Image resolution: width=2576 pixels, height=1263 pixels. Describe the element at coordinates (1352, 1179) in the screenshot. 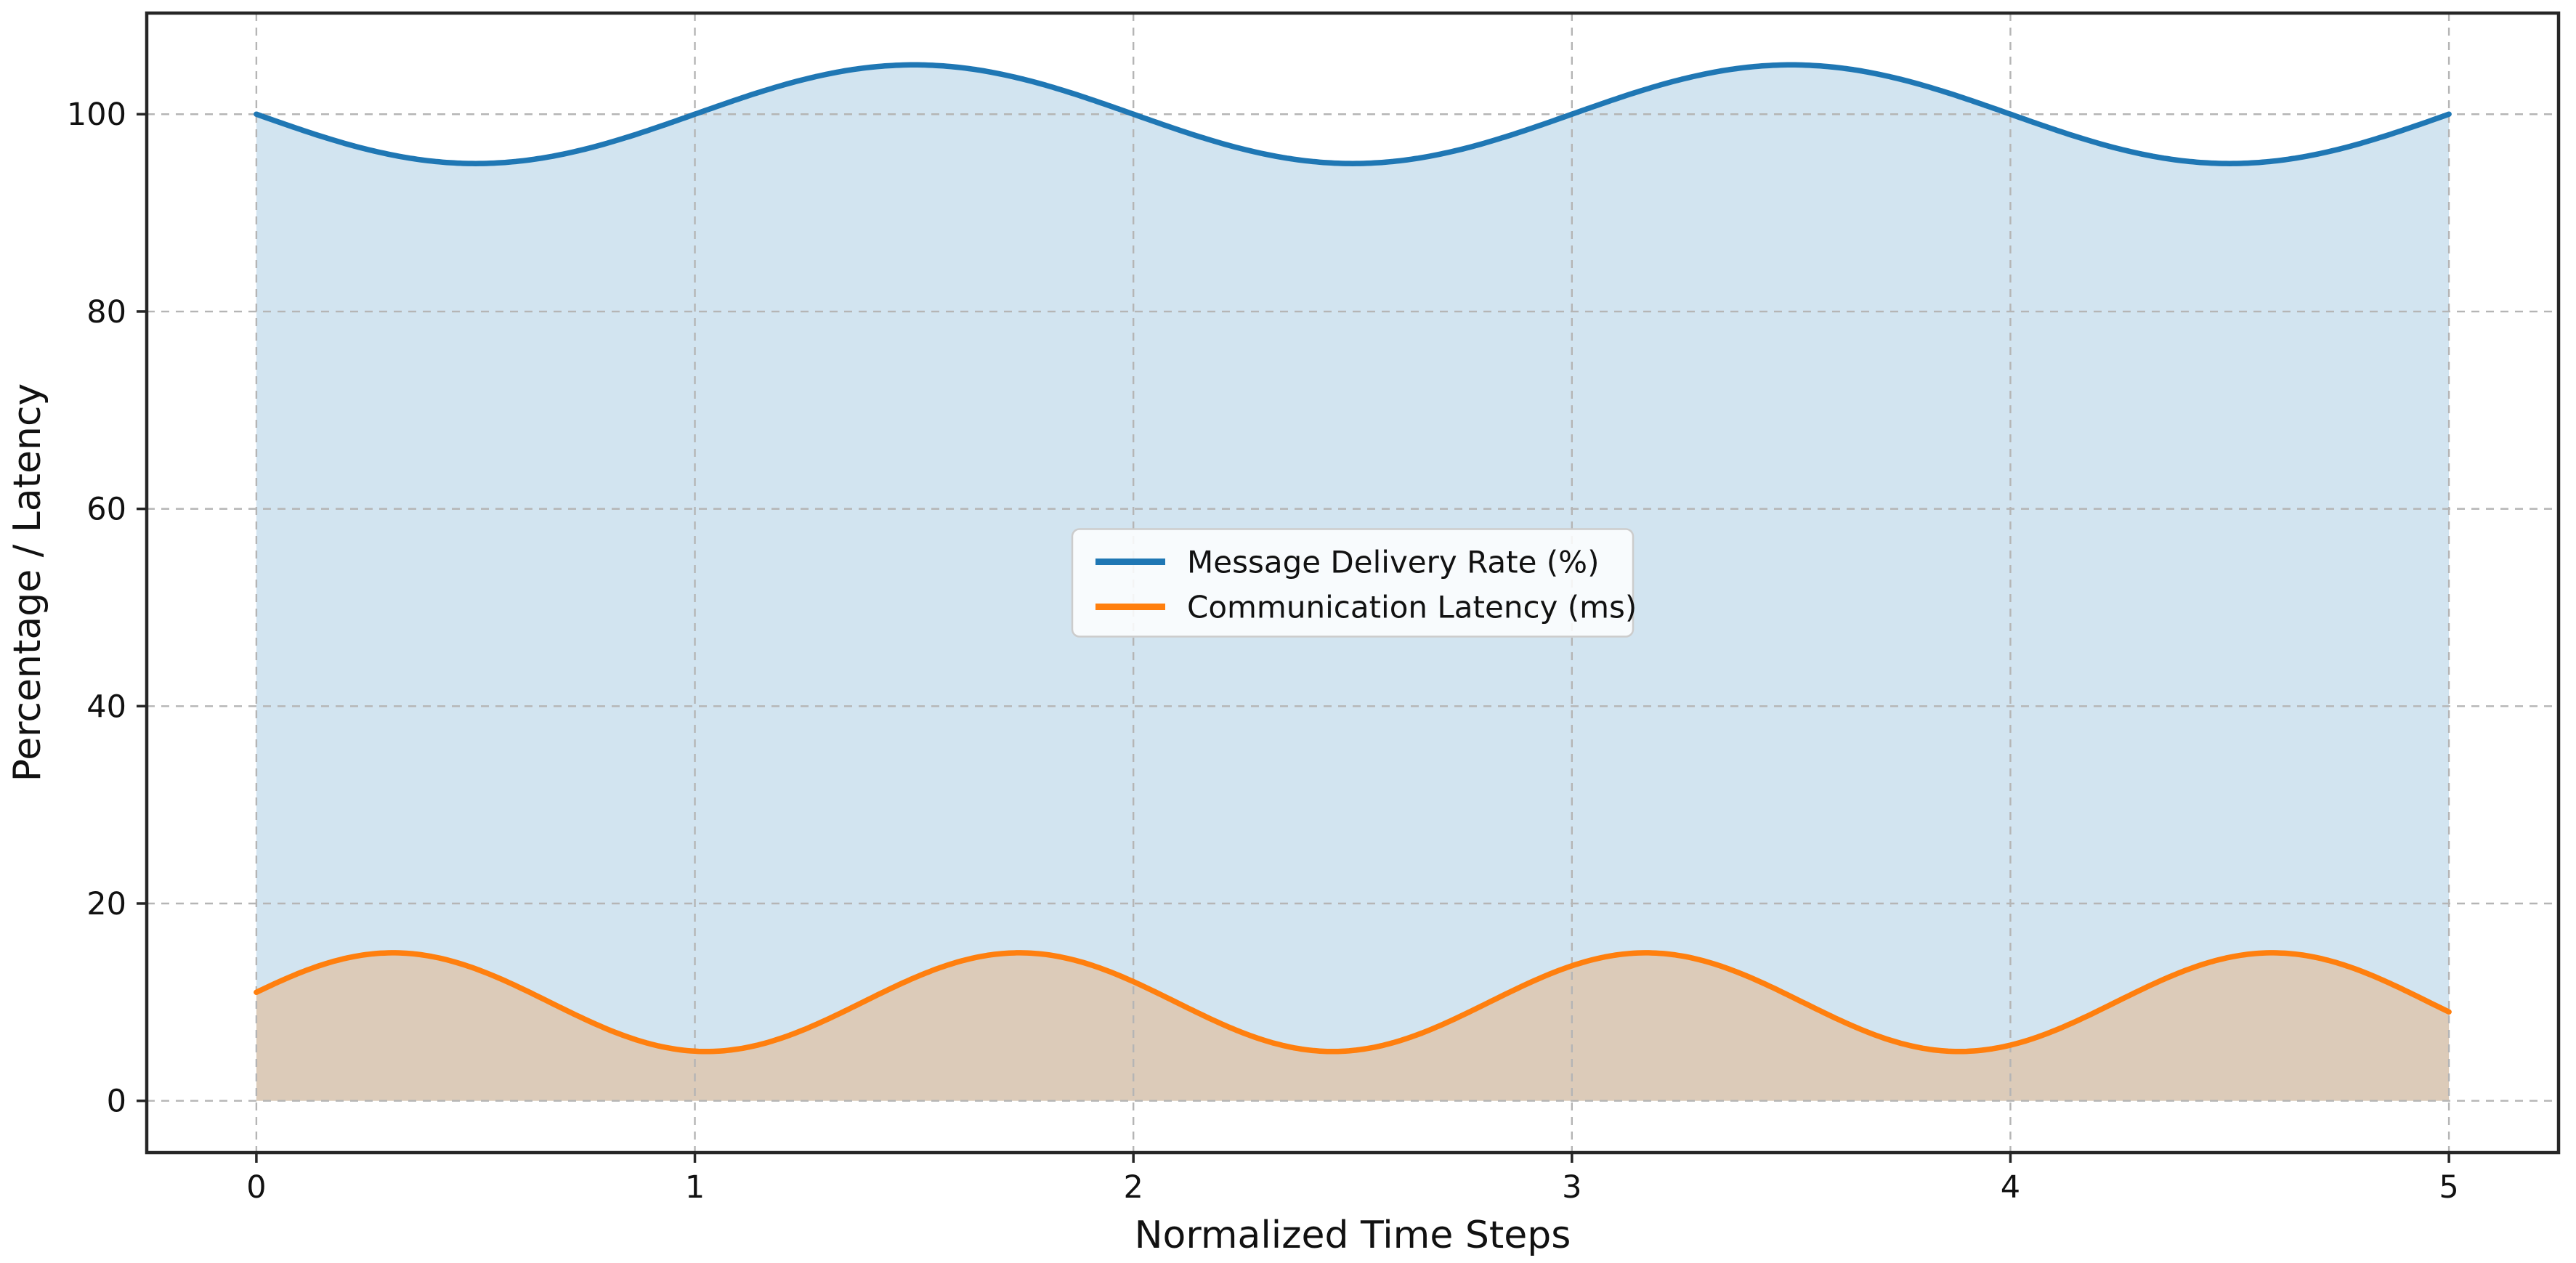

I see `x-axis-ticks: 0 1 2 3 4 5` at that location.